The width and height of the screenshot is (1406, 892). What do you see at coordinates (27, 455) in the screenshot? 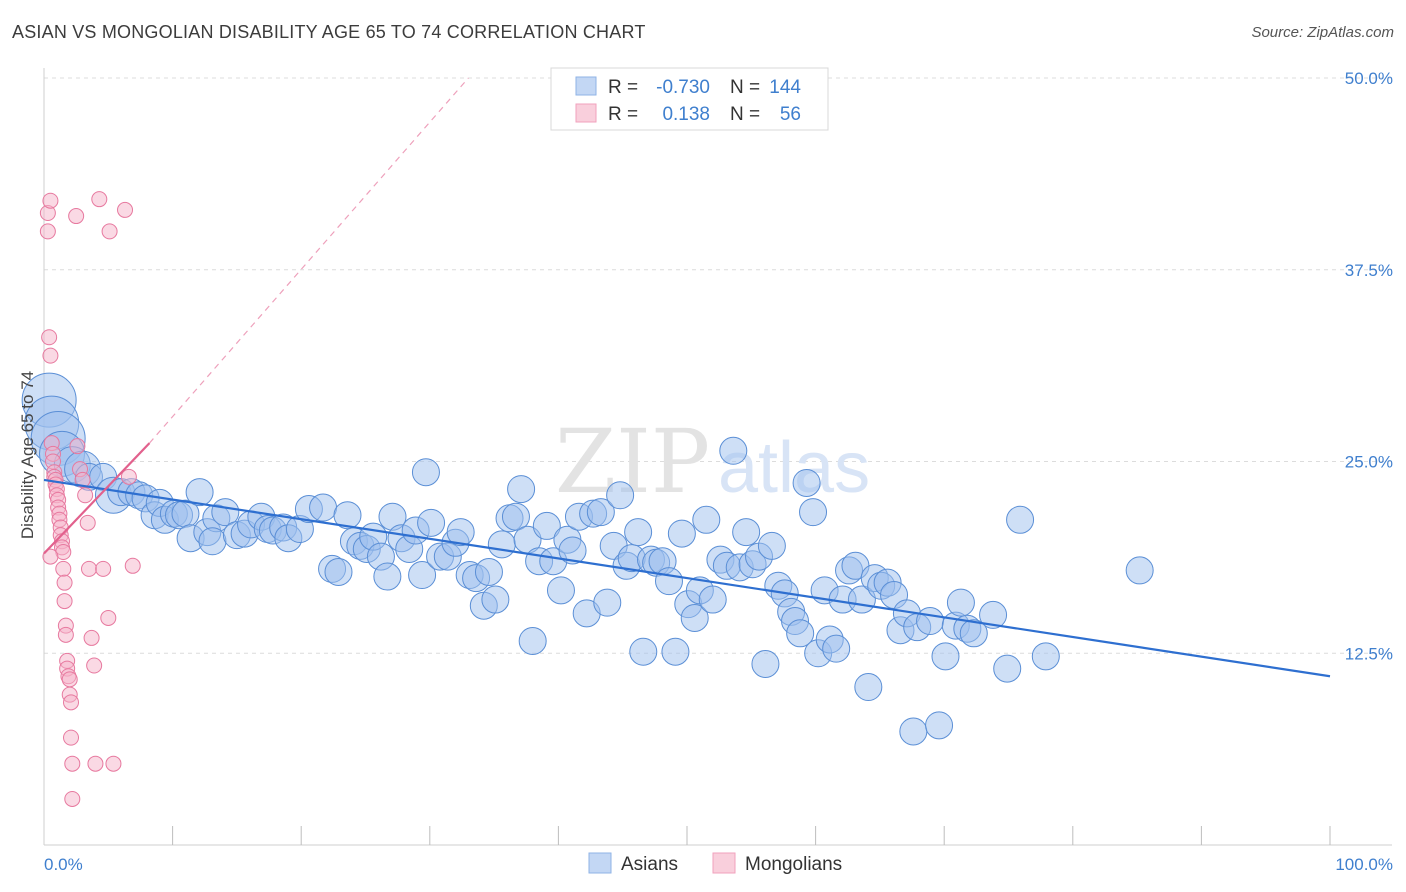
I see `y-axis-label: Disability Age 65 to 74` at bounding box center [27, 455].